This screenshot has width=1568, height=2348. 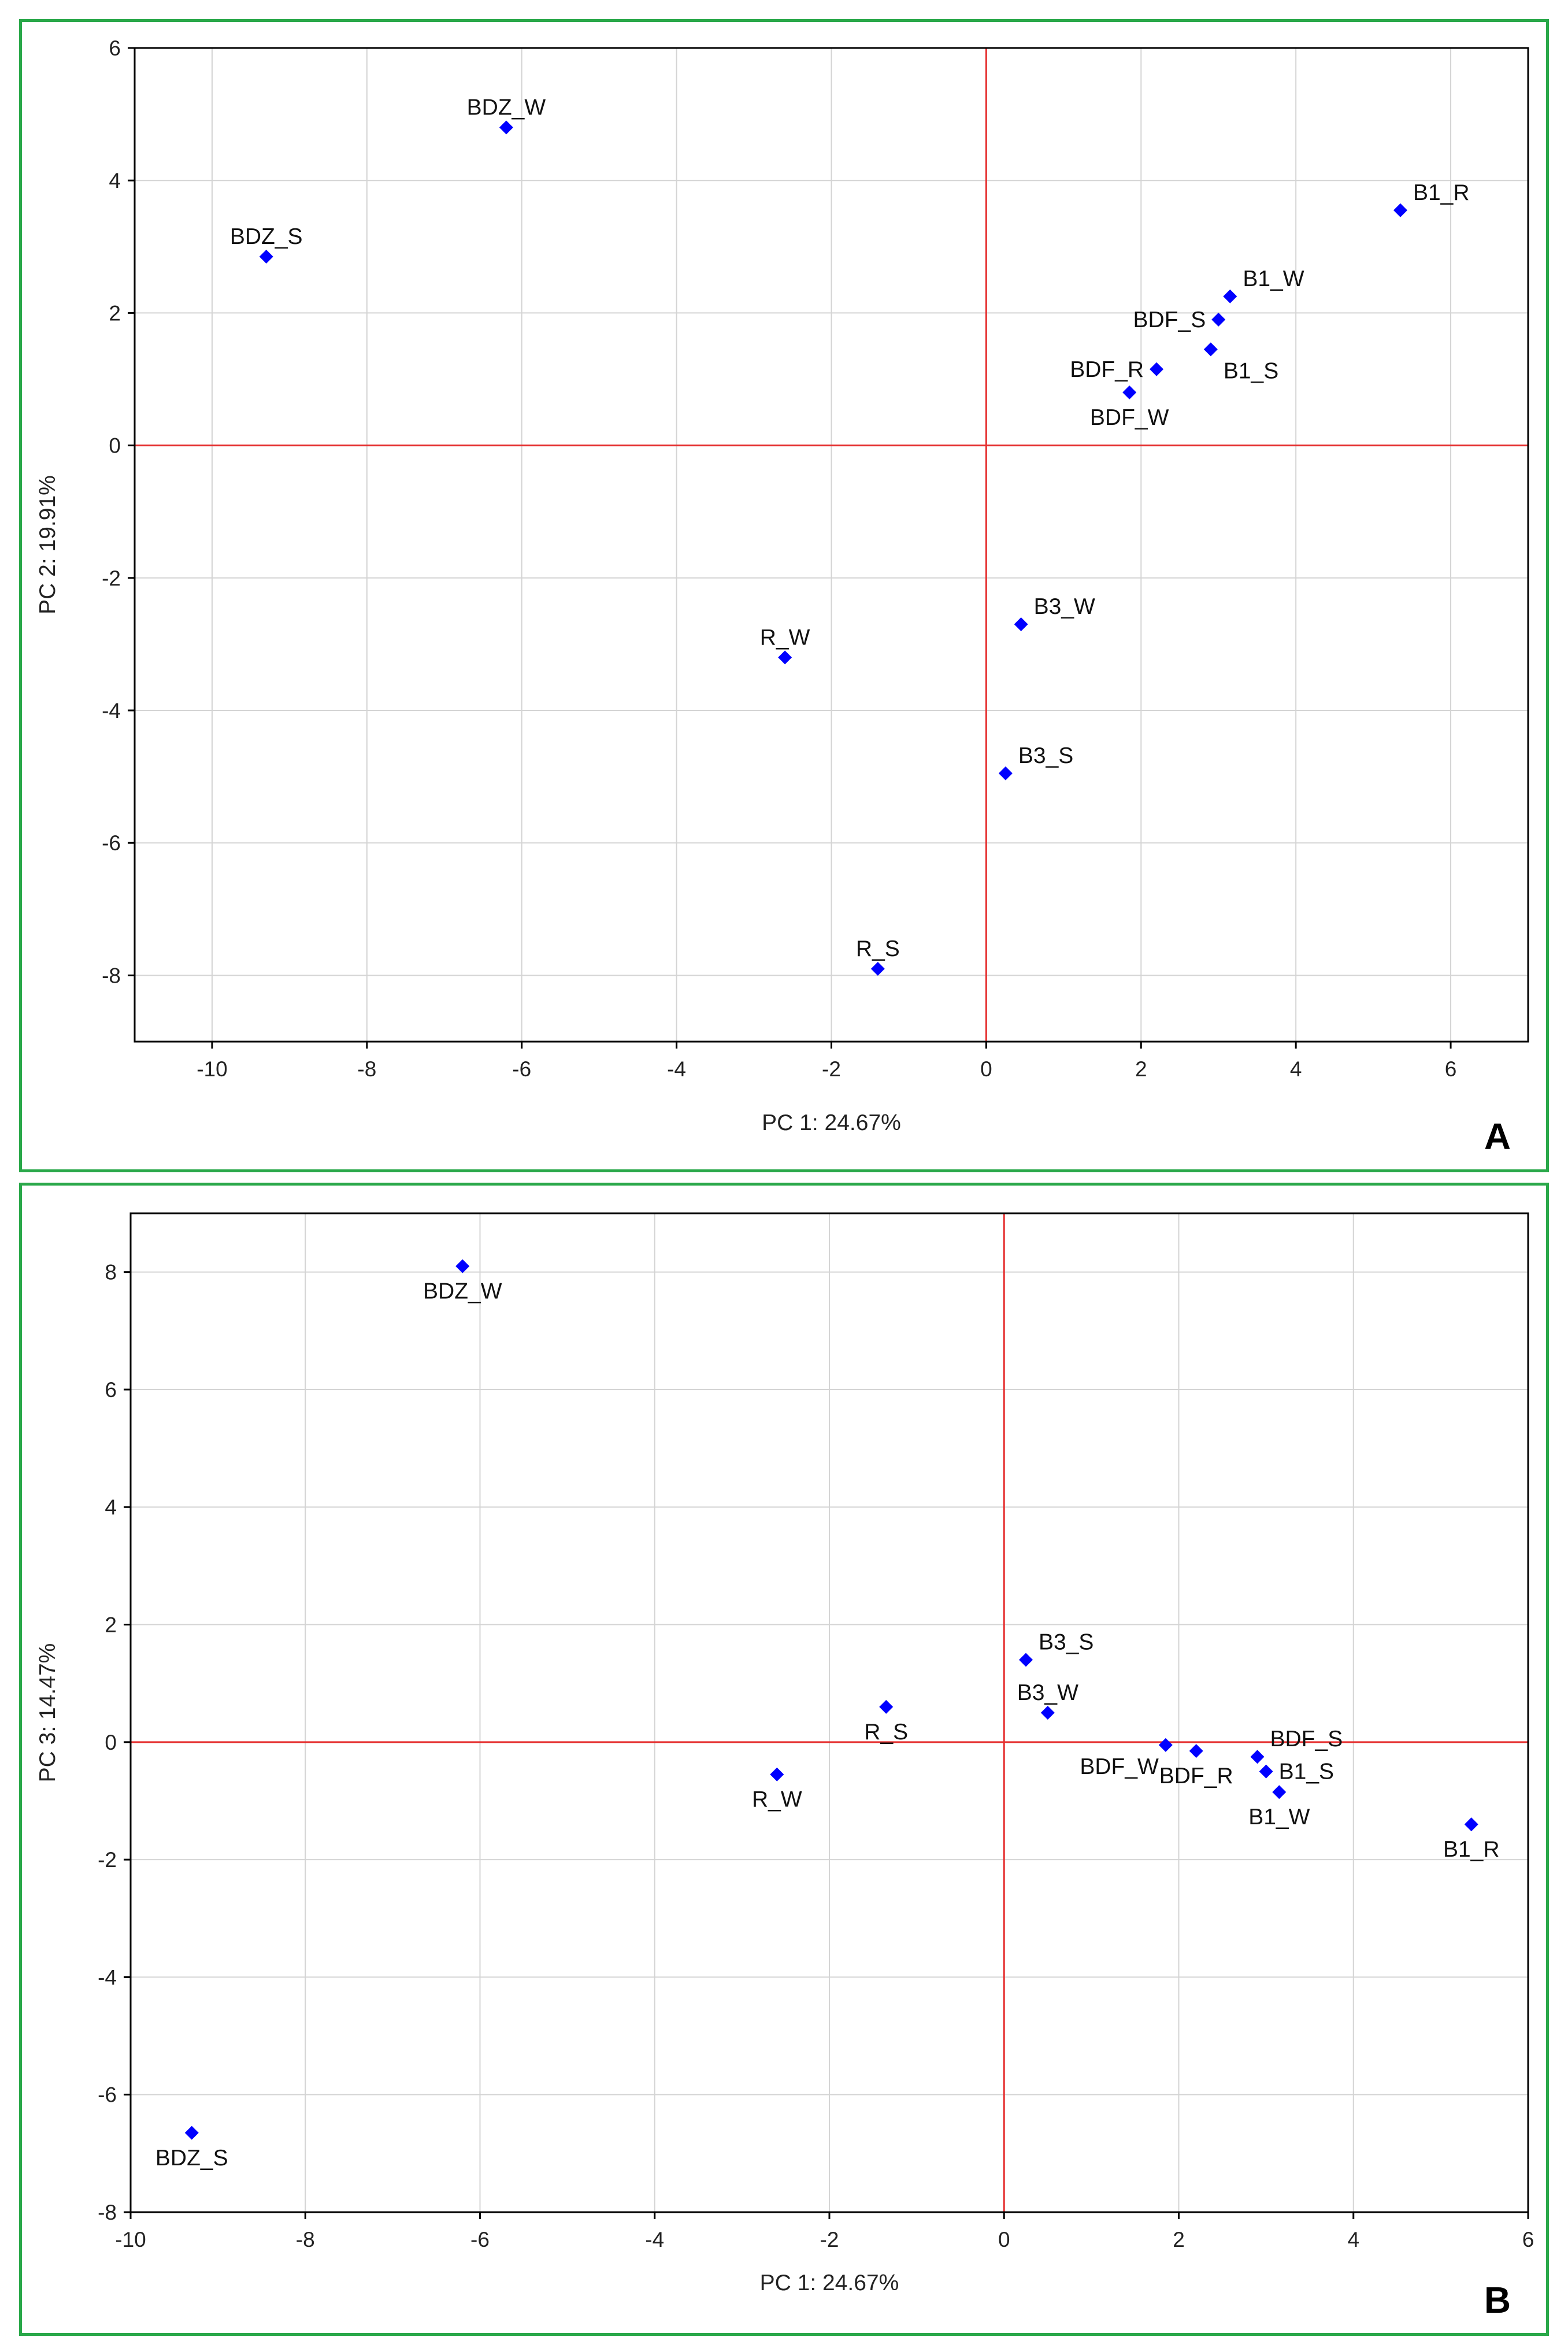 What do you see at coordinates (47, 544) in the screenshot?
I see `y-axis-label: PC 2: 19.91%` at bounding box center [47, 544].